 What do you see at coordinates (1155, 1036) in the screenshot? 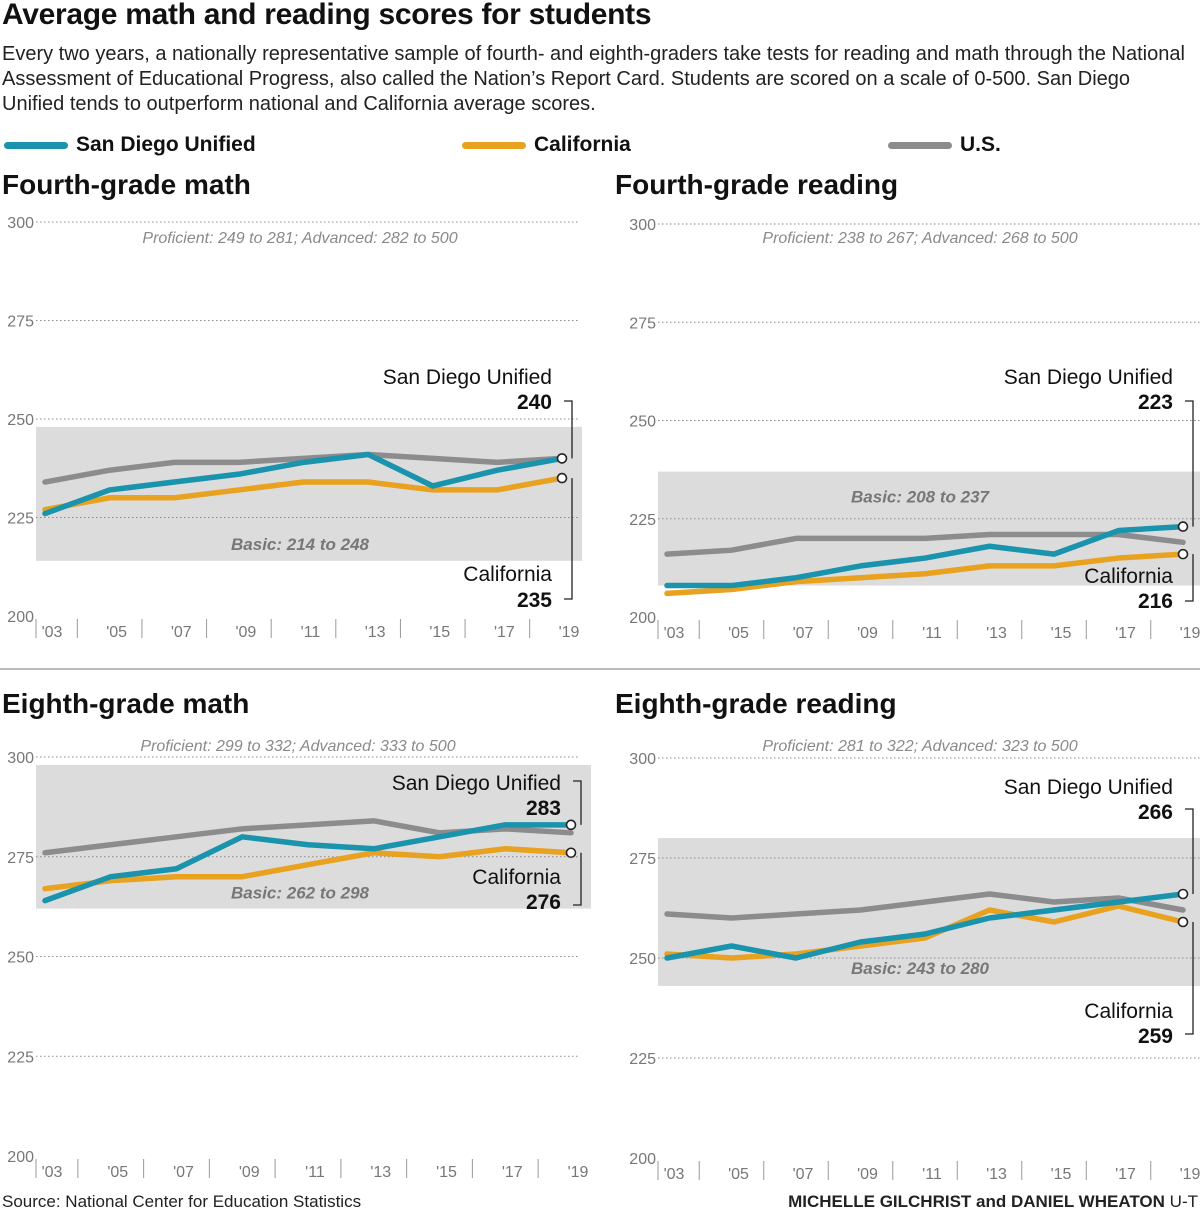
I see `end-label-value: 259` at bounding box center [1155, 1036].